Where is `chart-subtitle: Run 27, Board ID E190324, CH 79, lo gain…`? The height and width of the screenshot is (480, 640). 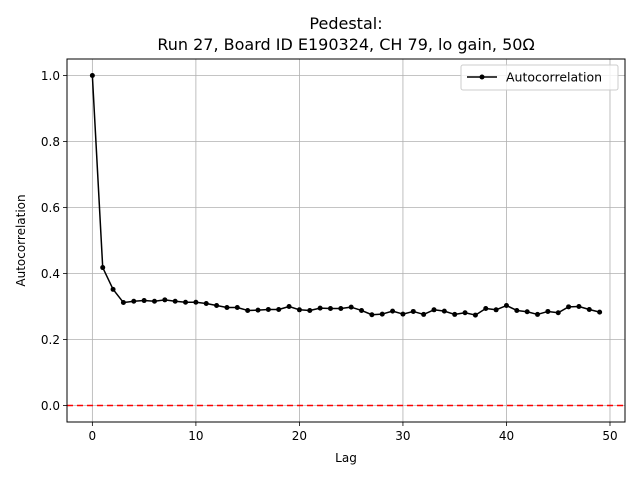
chart-subtitle: Run 27, Board ID E190324, CH 79, lo gain… is located at coordinates (345, 44).